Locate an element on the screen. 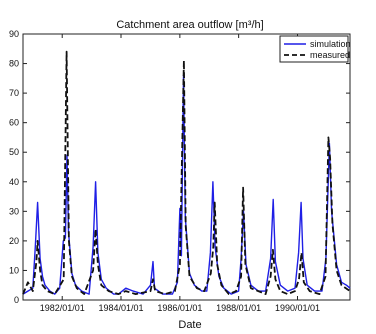  legend-label-measured: measured is located at coordinates (330, 55).